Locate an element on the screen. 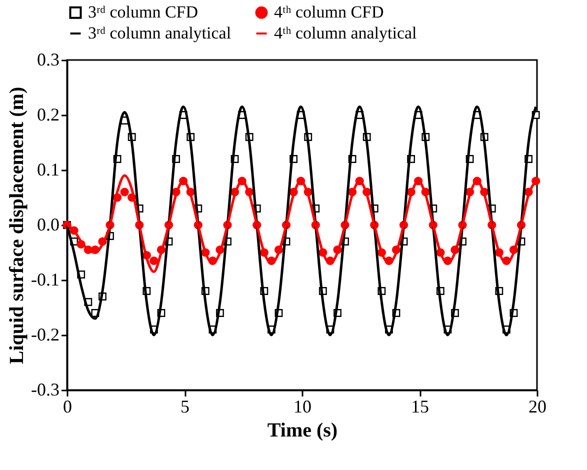 The width and height of the screenshot is (587, 470). legend-label: 3ʳᵈ column analytical is located at coordinates (160, 33).